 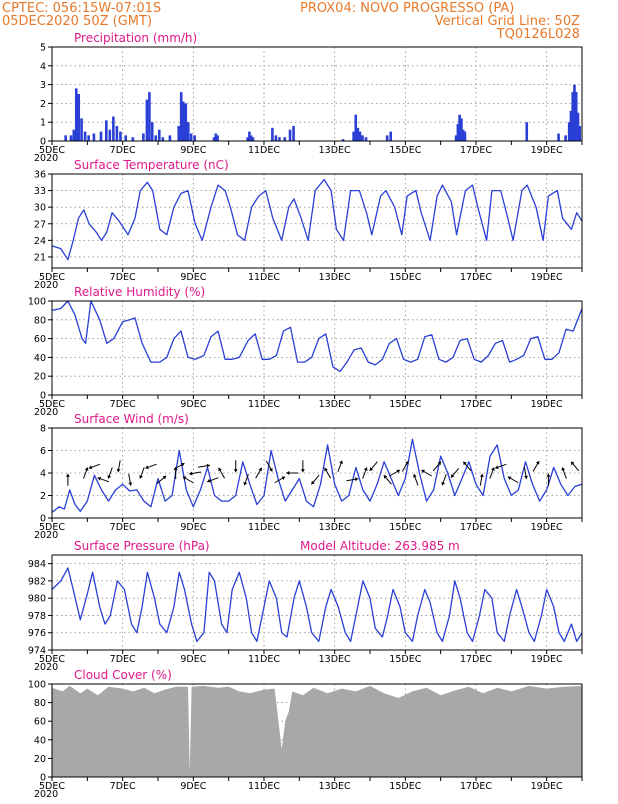 I want to click on xtick-label-cloud: 15DEC, so click(x=405, y=786).